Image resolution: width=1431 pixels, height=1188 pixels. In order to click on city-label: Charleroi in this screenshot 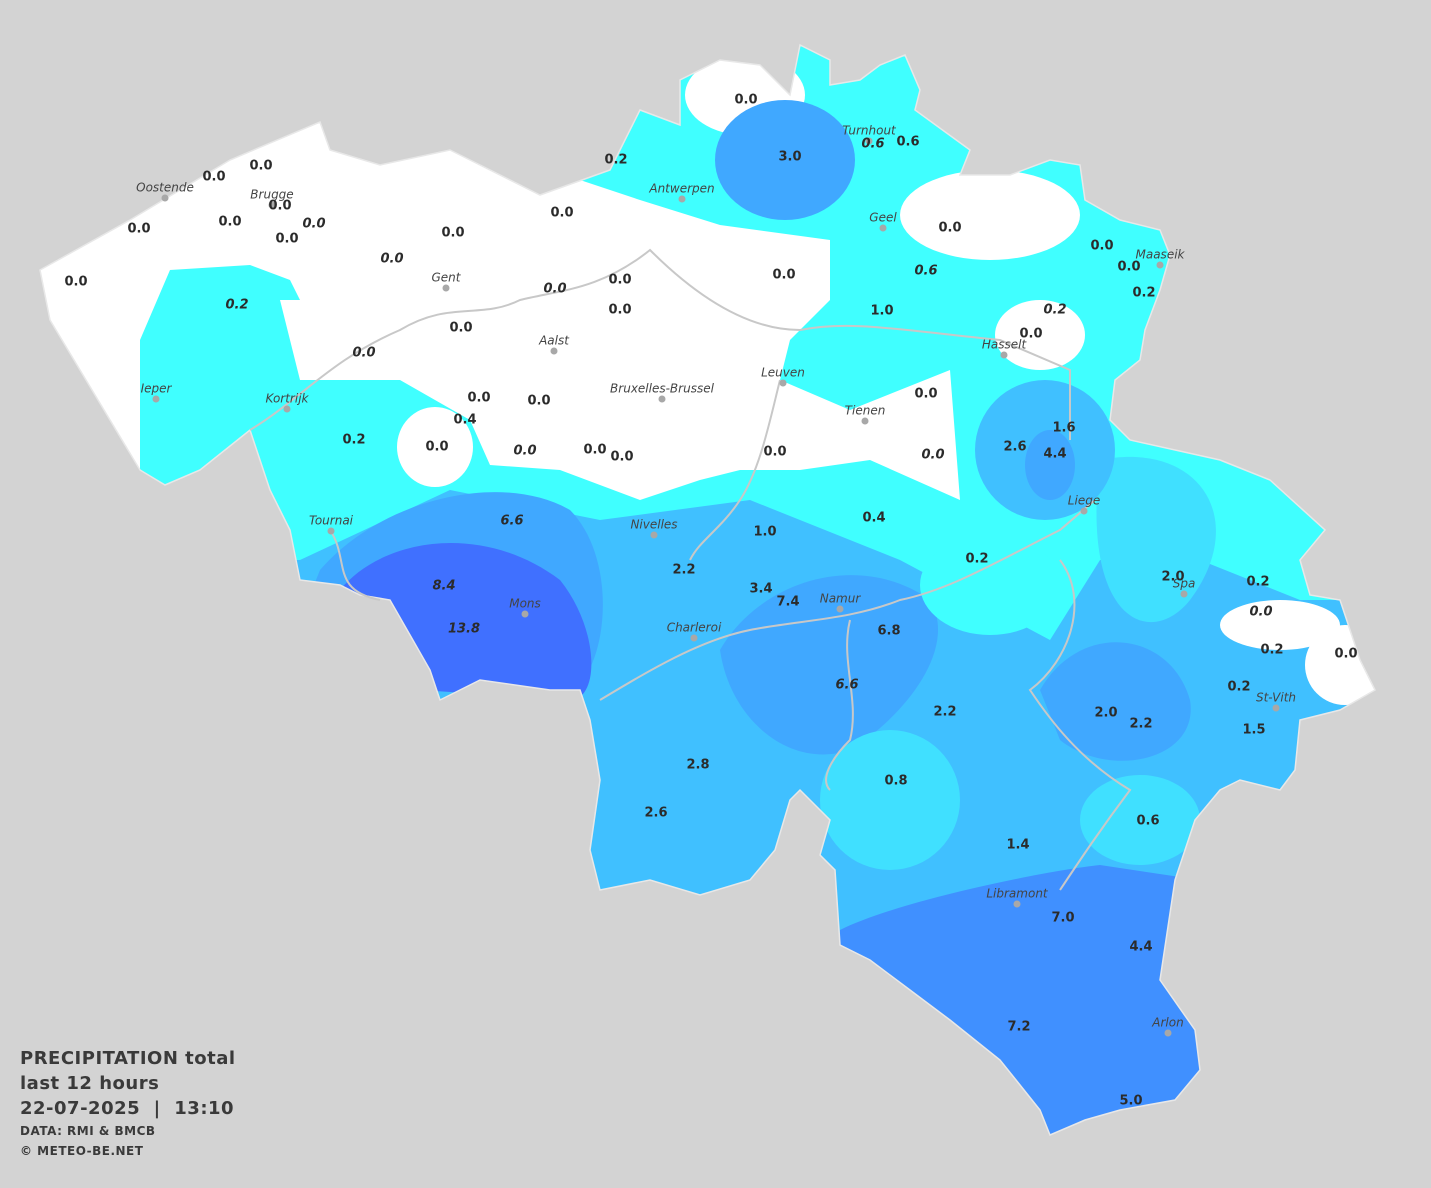, I will do `click(694, 628)`.